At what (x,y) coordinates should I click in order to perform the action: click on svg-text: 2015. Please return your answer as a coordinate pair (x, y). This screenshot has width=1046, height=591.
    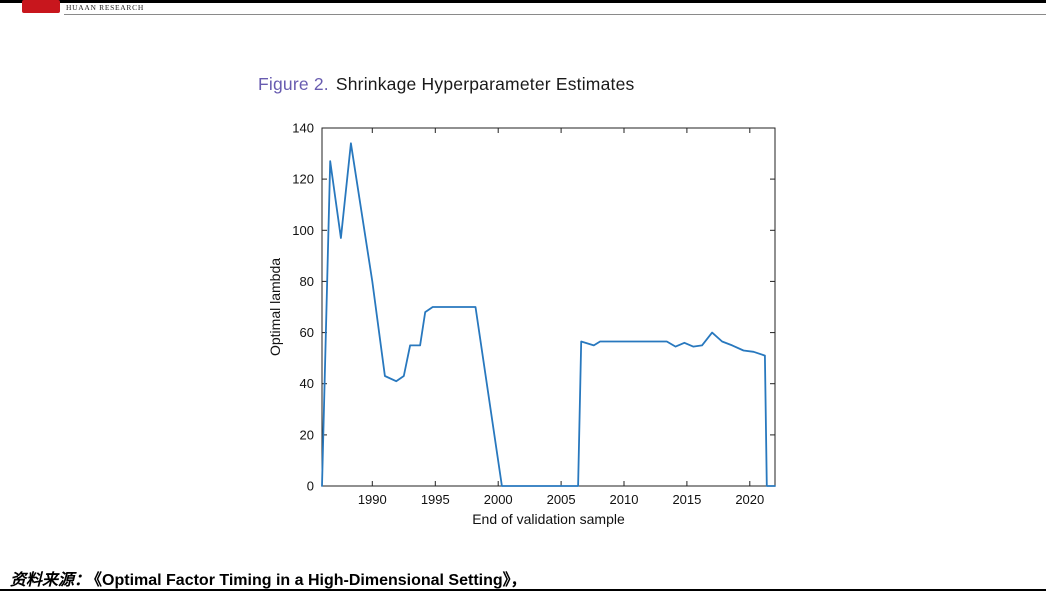
    Looking at the image, I should click on (686, 499).